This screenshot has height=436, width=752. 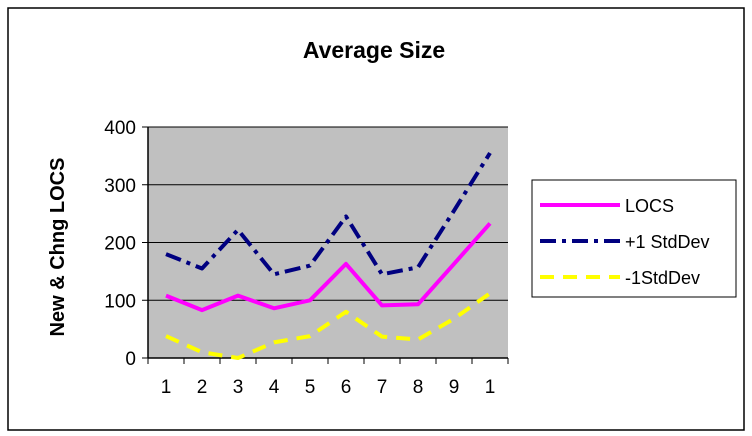 I want to click on legend-box, so click(x=634, y=238).